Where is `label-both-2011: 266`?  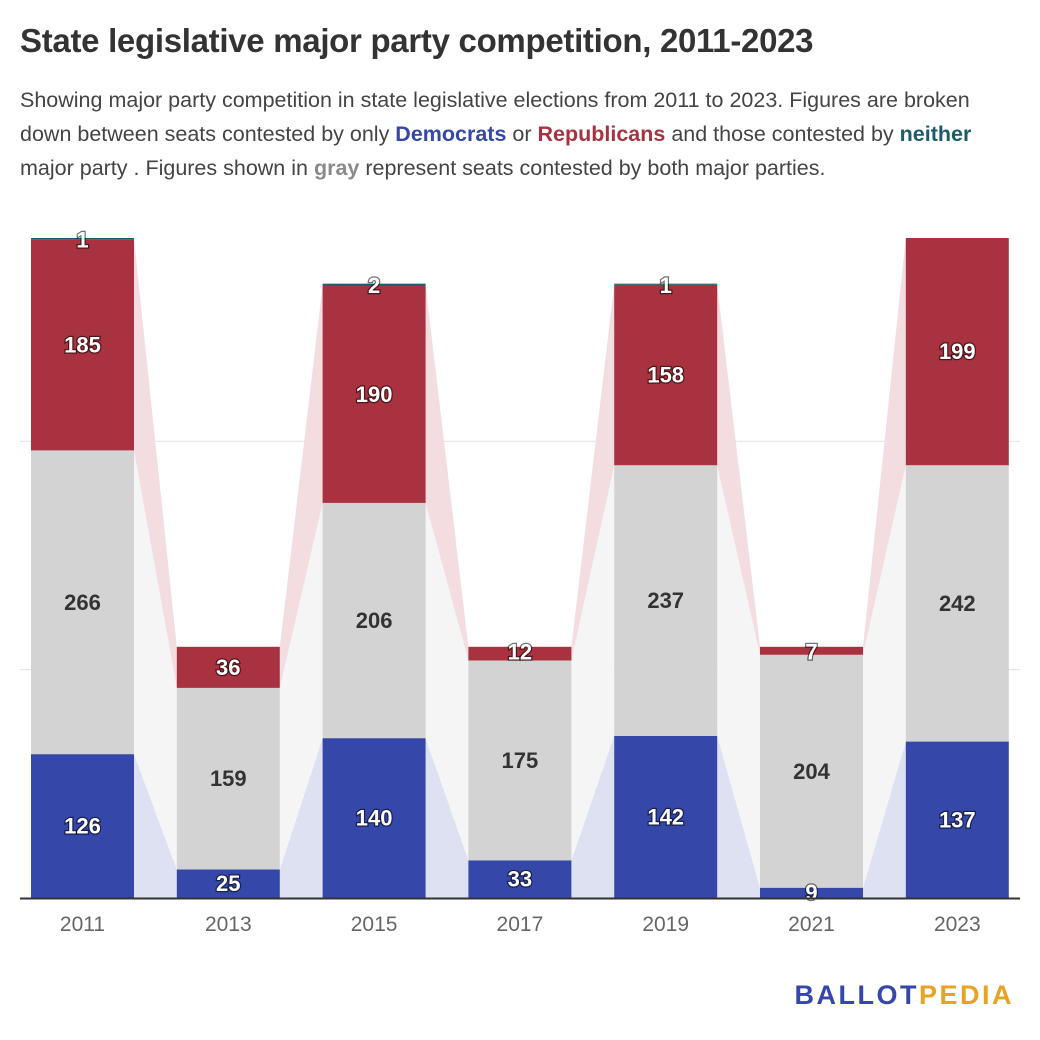
label-both-2011: 266 is located at coordinates (82, 602).